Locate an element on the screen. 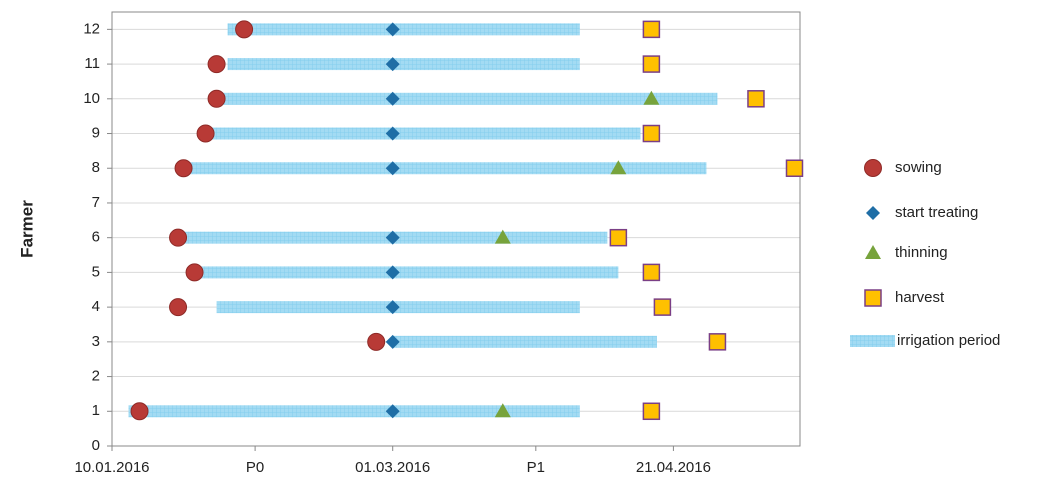 The height and width of the screenshot is (491, 1062). x-tick-label: 01.03.2016 is located at coordinates (392, 467).